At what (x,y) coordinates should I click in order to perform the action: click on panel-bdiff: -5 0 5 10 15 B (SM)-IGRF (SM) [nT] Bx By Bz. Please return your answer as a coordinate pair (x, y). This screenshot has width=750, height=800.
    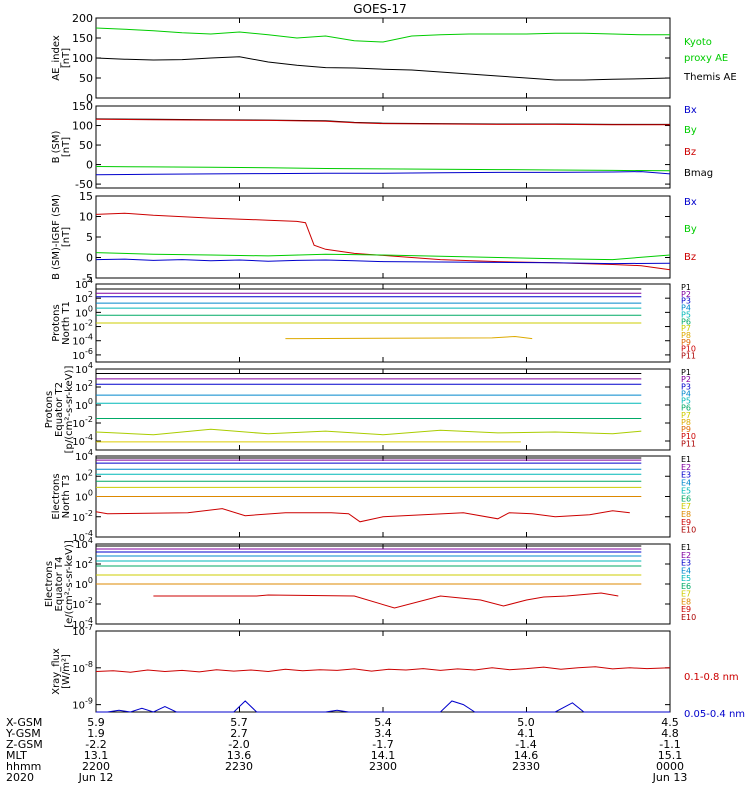
    Looking at the image, I should click on (374, 237).